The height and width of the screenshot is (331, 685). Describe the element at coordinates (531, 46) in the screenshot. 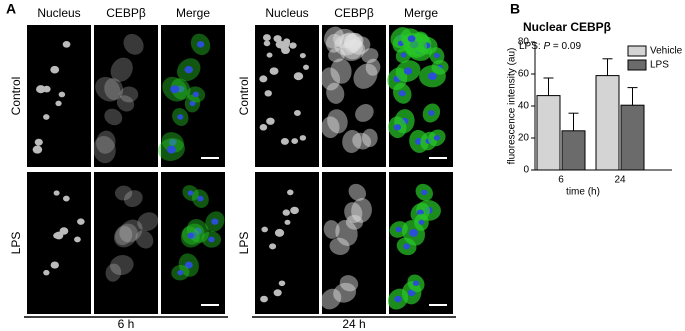

I see `annotation-part: LPS:` at that location.